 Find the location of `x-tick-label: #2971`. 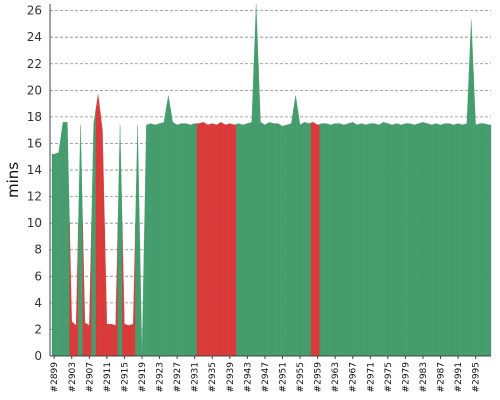

x-tick-label: #2971 is located at coordinates (371, 377).